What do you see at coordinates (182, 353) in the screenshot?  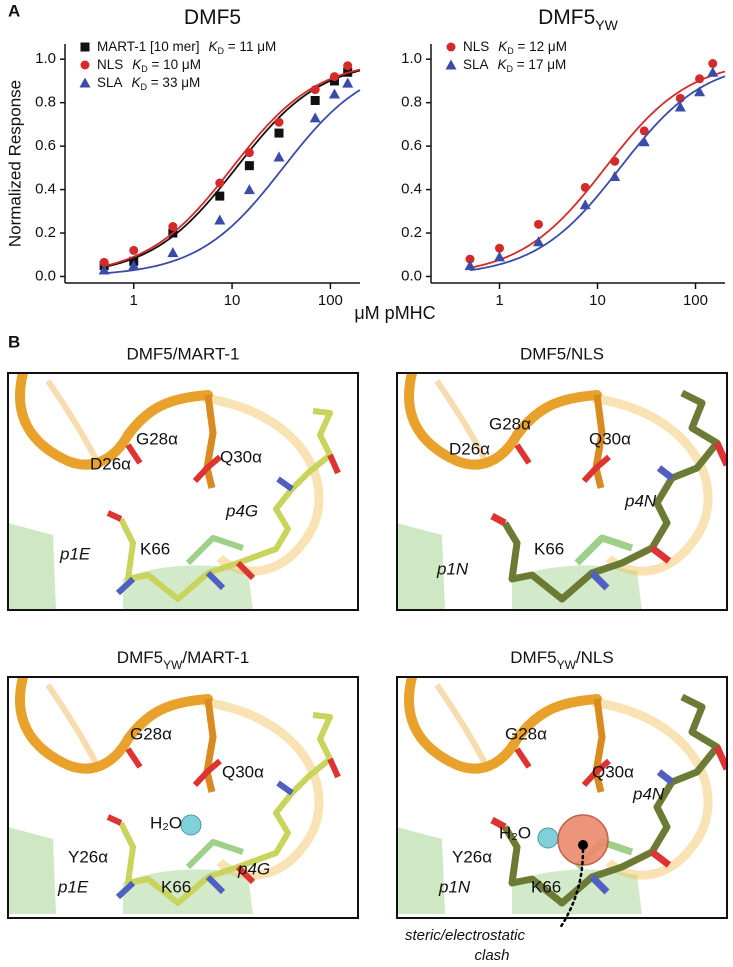 I see `panel-title: DMF5/MART-1` at bounding box center [182, 353].